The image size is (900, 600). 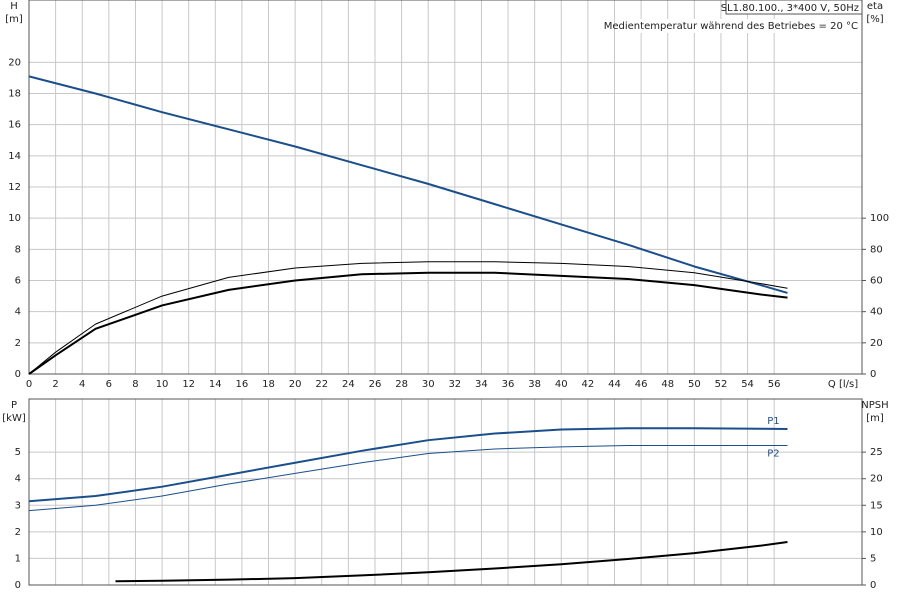 I want to click on x-axis-label: Q [l/s], so click(x=843, y=384).